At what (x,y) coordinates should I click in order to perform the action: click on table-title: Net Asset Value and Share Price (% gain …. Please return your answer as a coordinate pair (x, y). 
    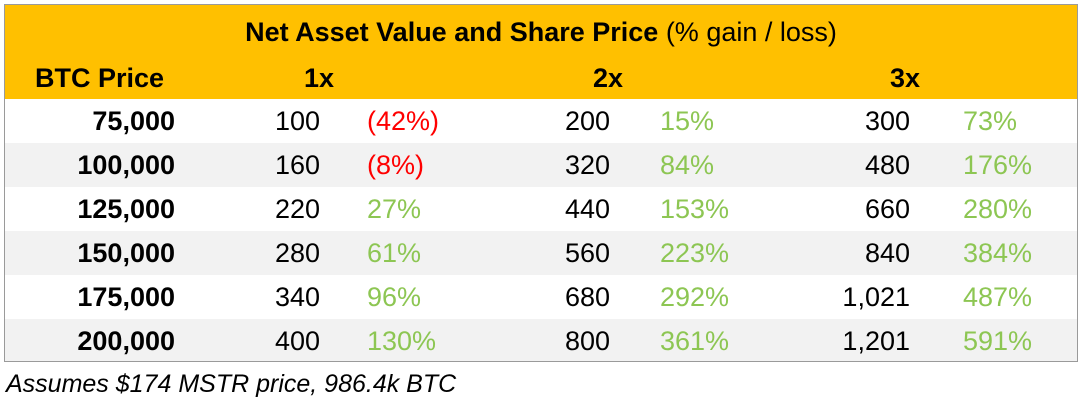
    Looking at the image, I should click on (541, 32).